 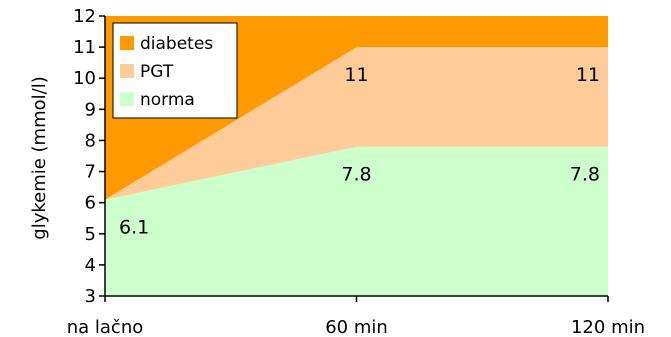 I want to click on y-axis-title: glykemie (mmol/l), so click(x=39, y=157).